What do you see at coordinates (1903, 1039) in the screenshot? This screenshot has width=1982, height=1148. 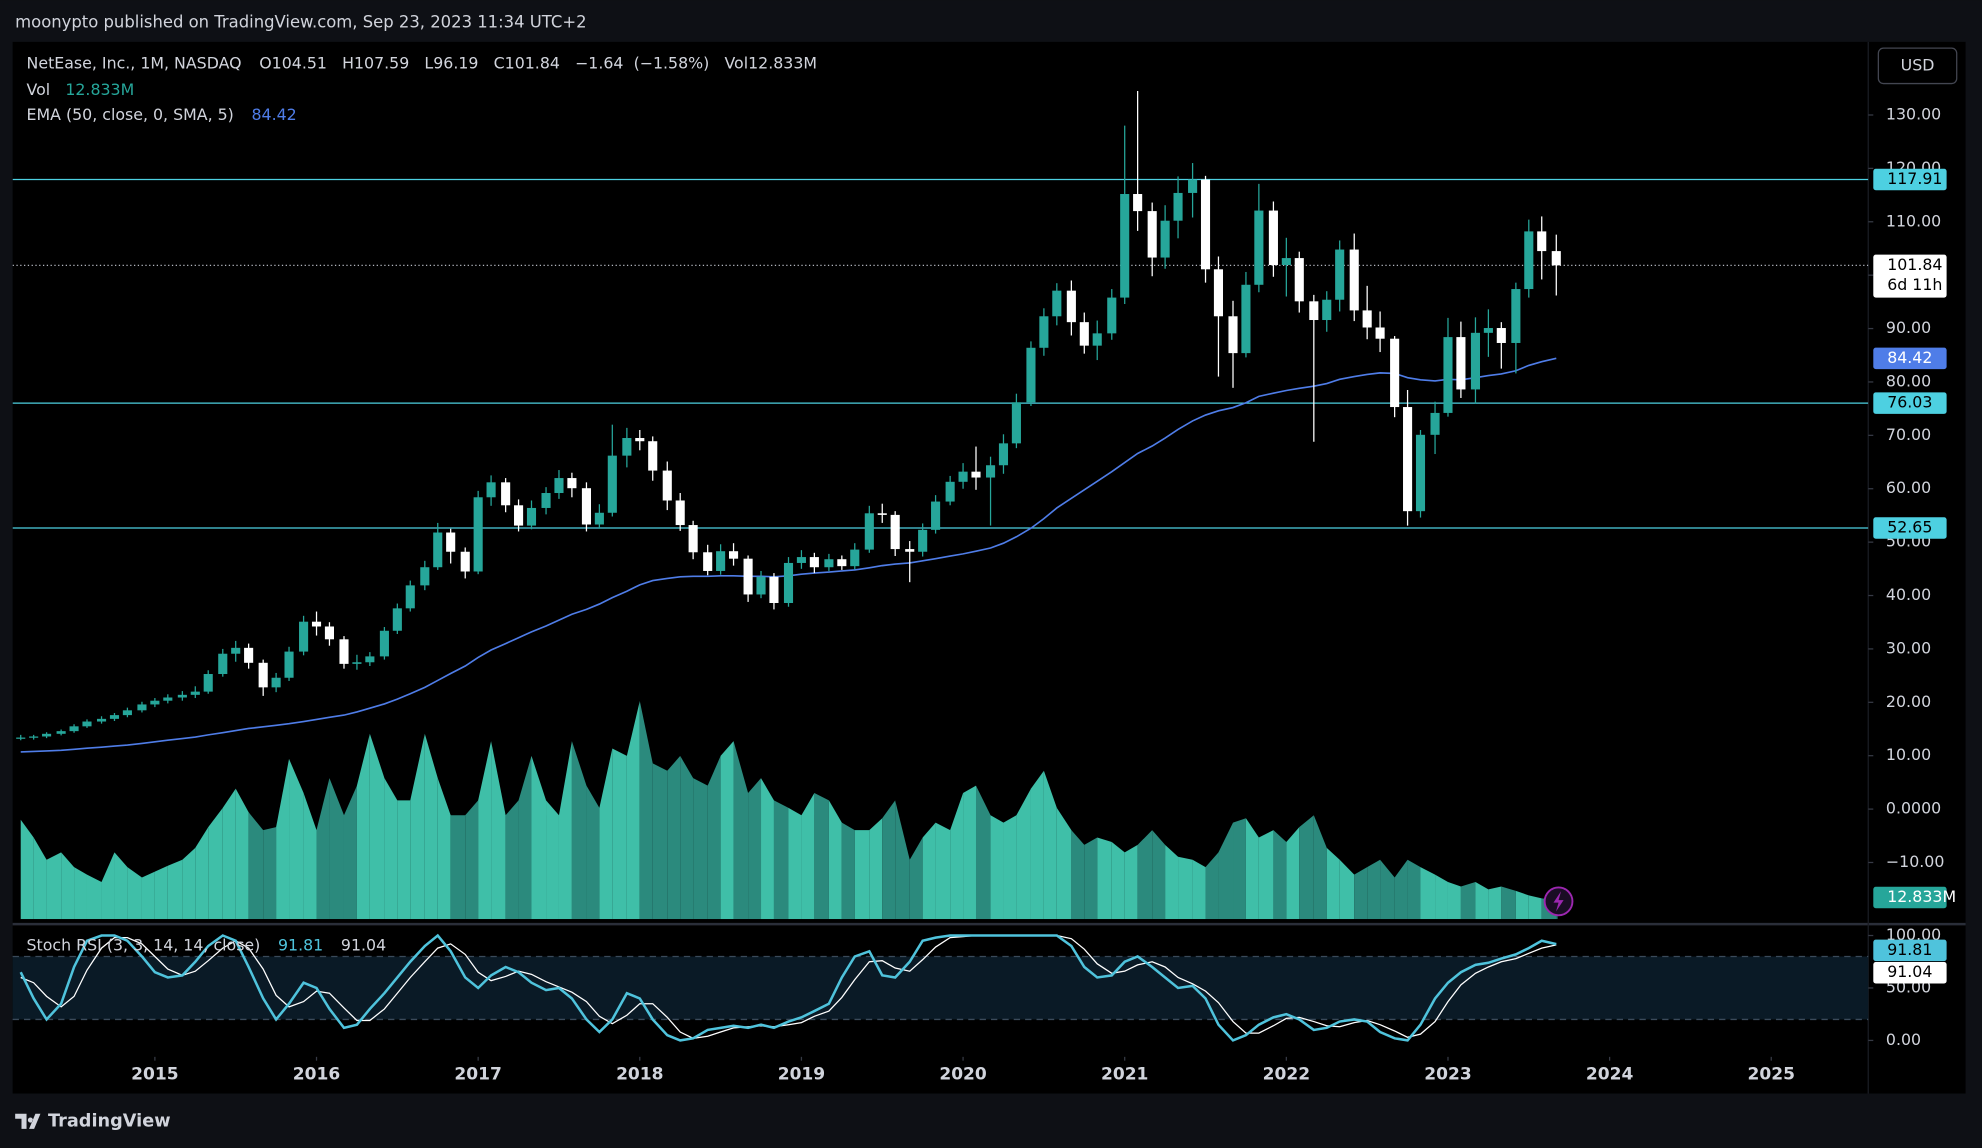 I see `stoch-y-tick-label: 0.00` at bounding box center [1903, 1039].